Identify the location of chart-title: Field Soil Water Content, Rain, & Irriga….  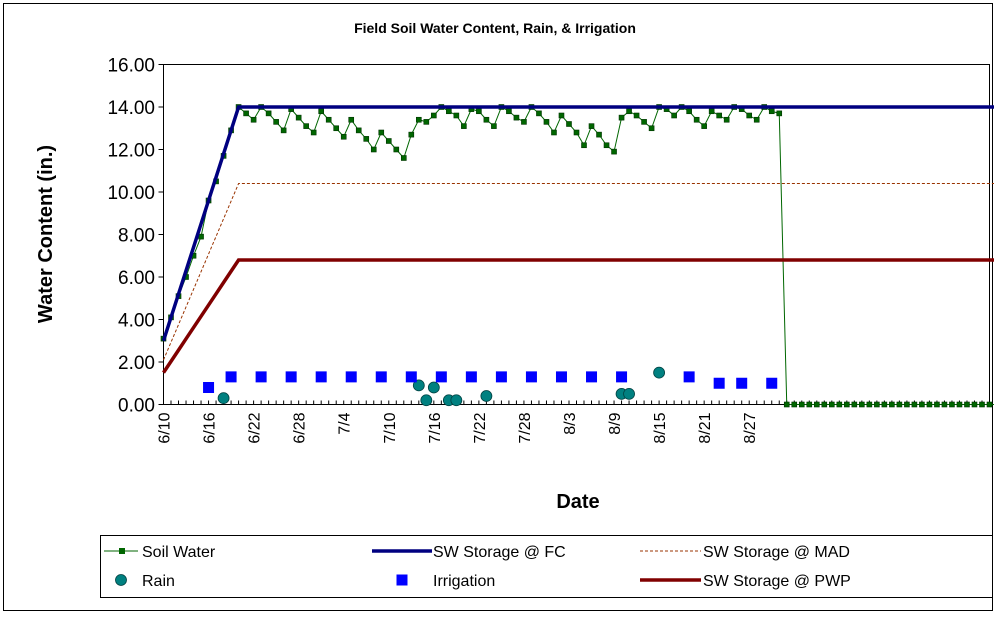
(495, 28).